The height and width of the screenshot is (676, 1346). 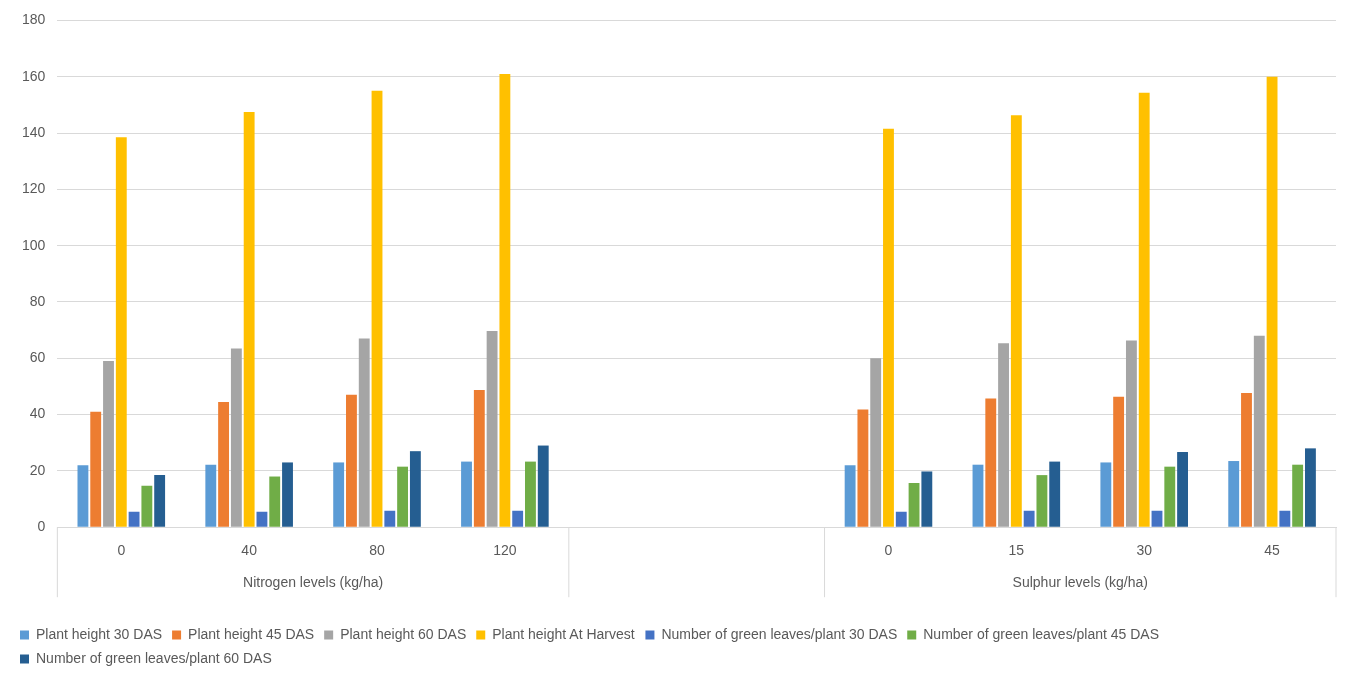 What do you see at coordinates (99, 633) in the screenshot?
I see `legend-label: Plant height 30 DAS` at bounding box center [99, 633].